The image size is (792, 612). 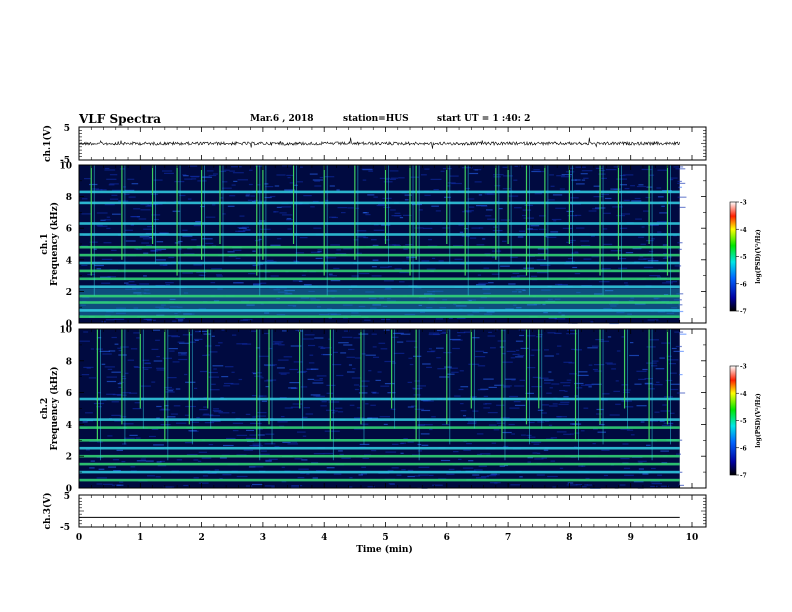 What do you see at coordinates (743, 203) in the screenshot?
I see `colorbar-tick-label: -3` at bounding box center [743, 203].